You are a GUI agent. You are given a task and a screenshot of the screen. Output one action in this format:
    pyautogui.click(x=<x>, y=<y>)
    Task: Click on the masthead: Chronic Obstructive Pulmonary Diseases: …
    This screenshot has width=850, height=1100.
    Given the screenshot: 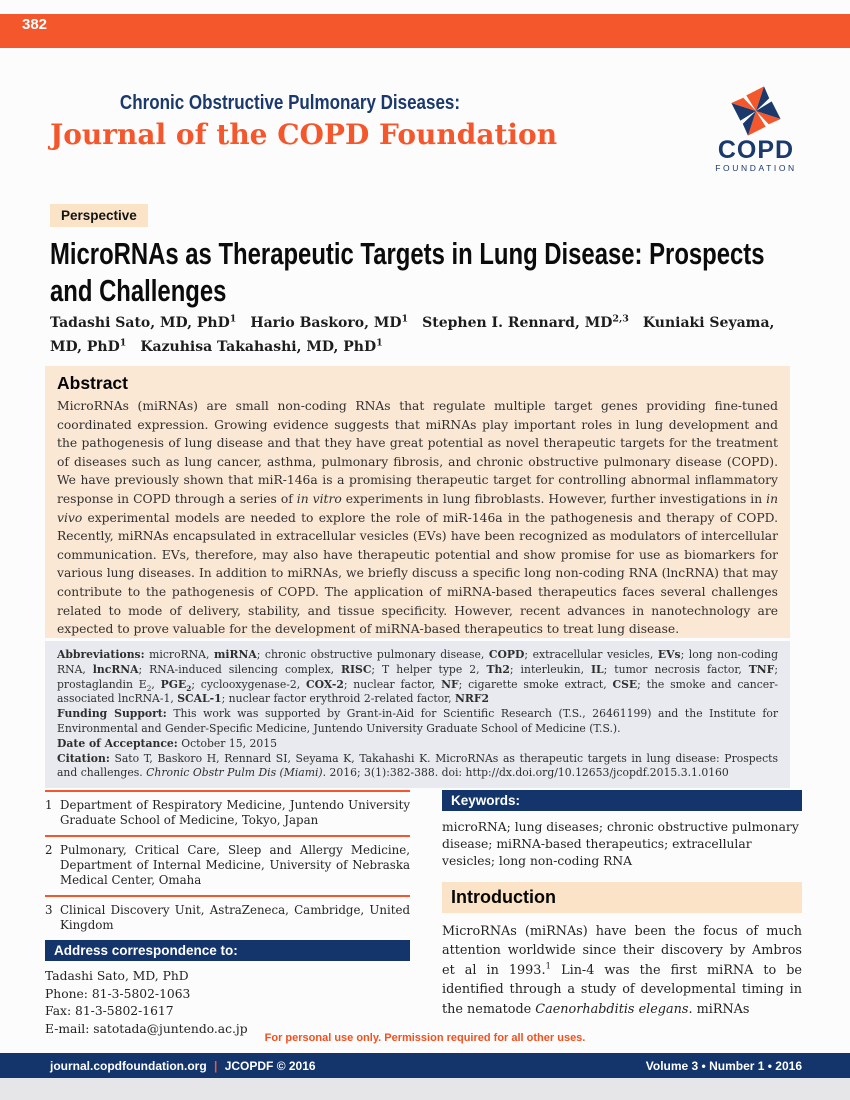 What is the action you would take?
    pyautogui.click(x=304, y=121)
    